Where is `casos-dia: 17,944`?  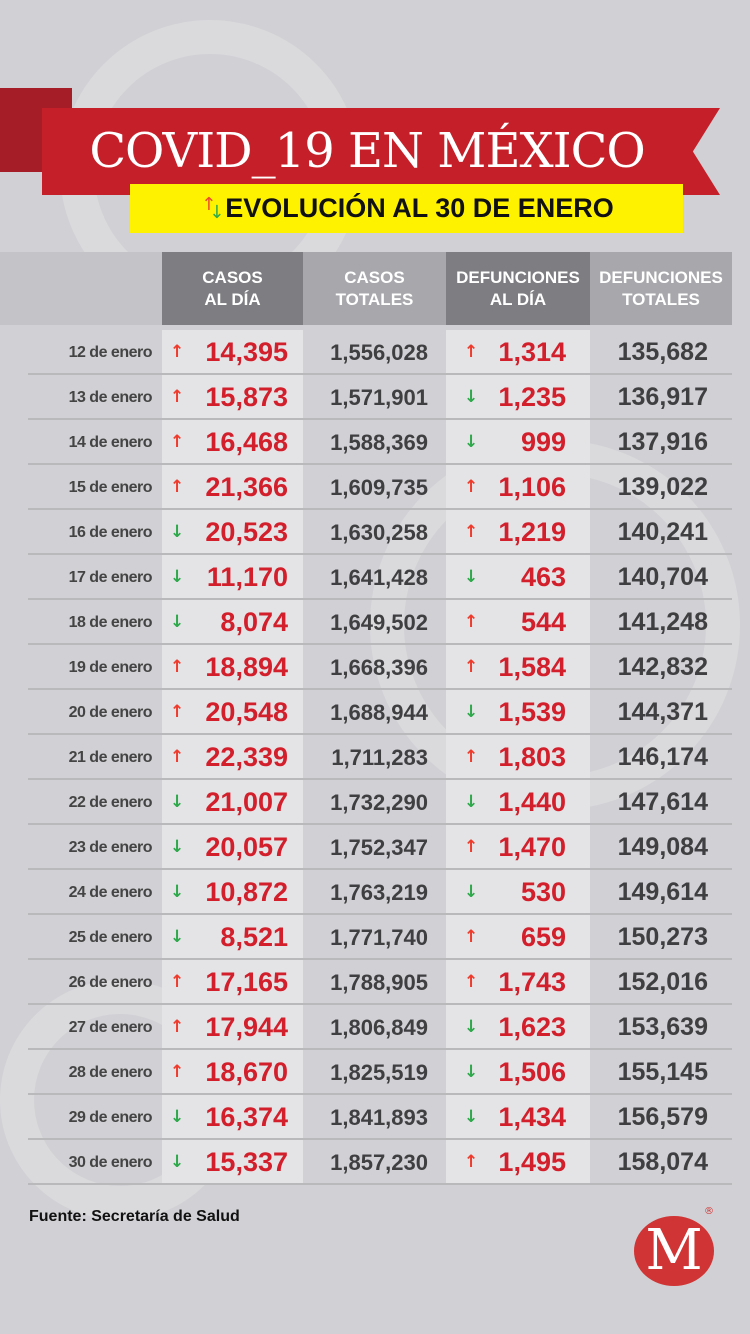
casos-dia: 17,944 is located at coordinates (246, 1027).